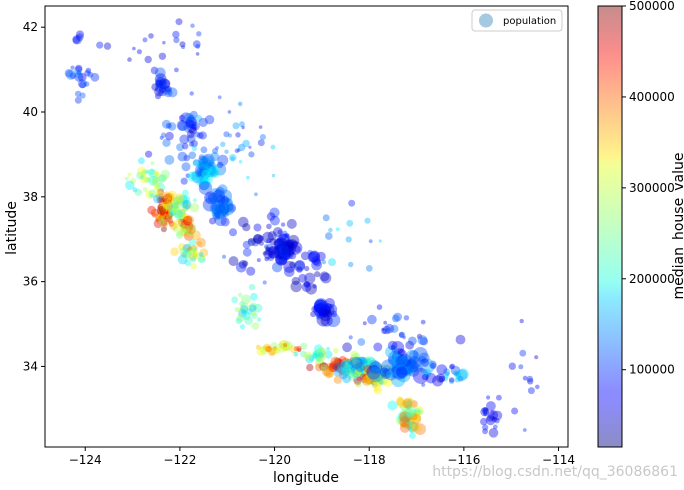 The width and height of the screenshot is (684, 490). Describe the element at coordinates (30, 366) in the screenshot. I see `y-tick-label: 34` at that location.